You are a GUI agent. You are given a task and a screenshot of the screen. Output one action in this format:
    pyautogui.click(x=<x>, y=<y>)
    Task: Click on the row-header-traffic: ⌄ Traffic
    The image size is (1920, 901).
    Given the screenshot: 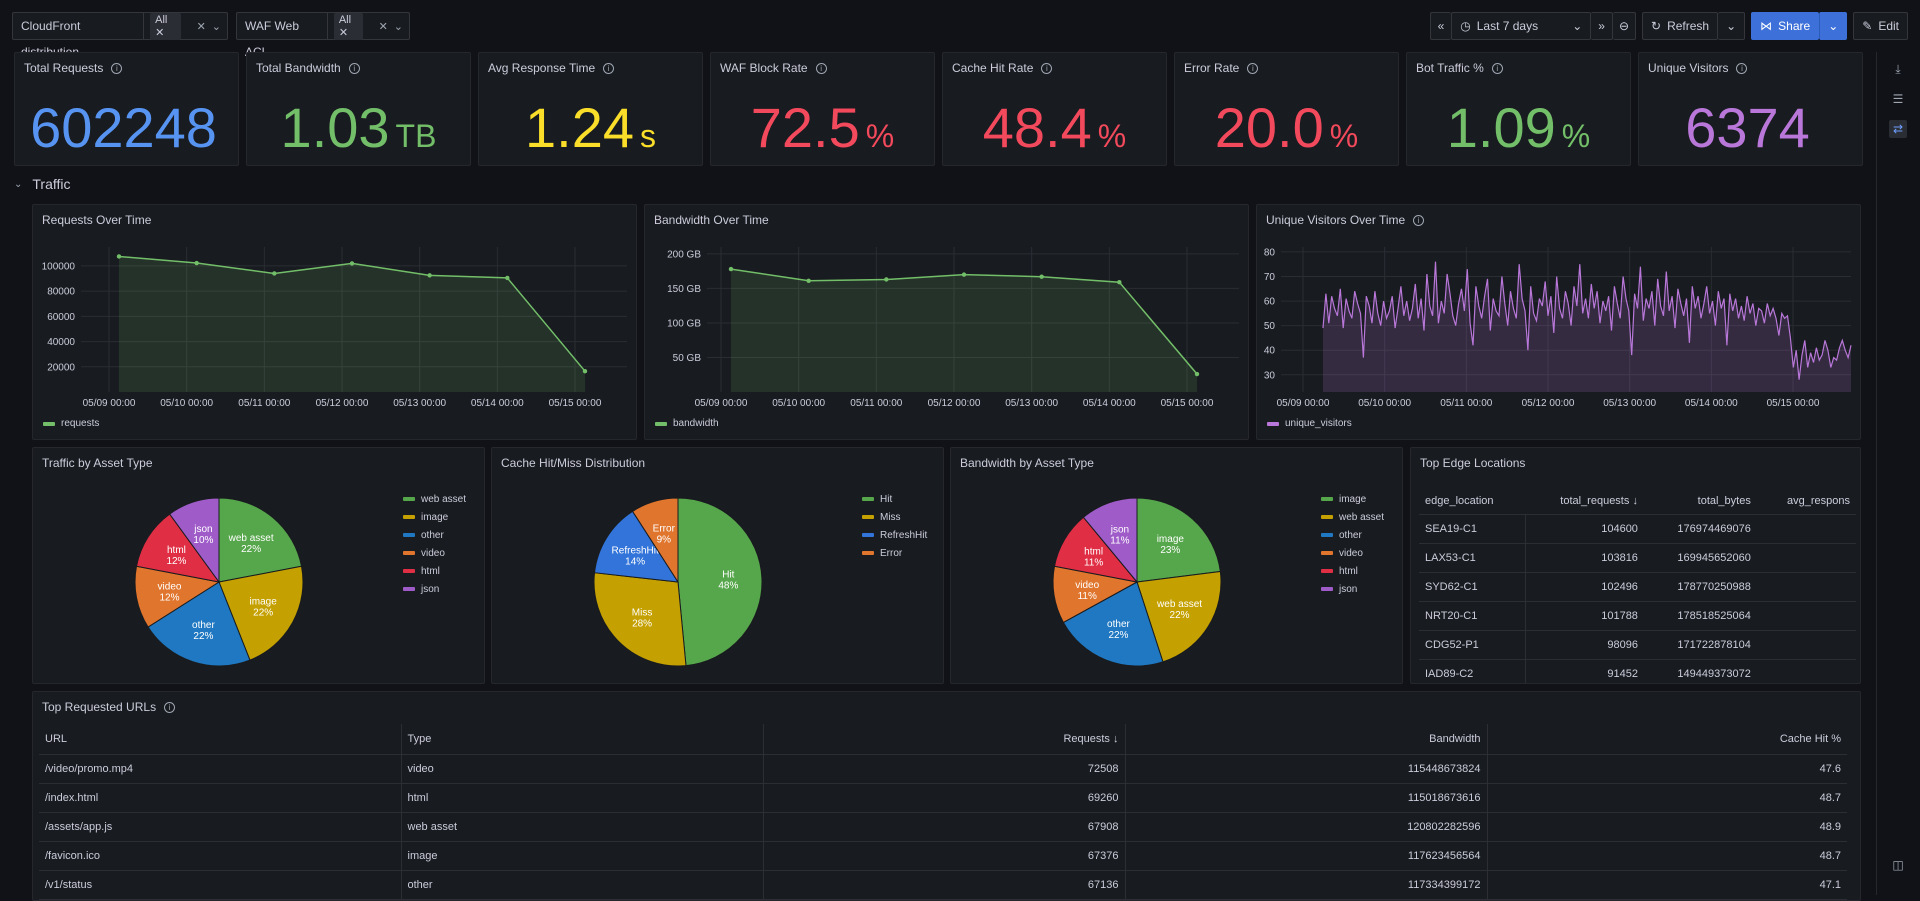 What is the action you would take?
    pyautogui.click(x=42, y=184)
    